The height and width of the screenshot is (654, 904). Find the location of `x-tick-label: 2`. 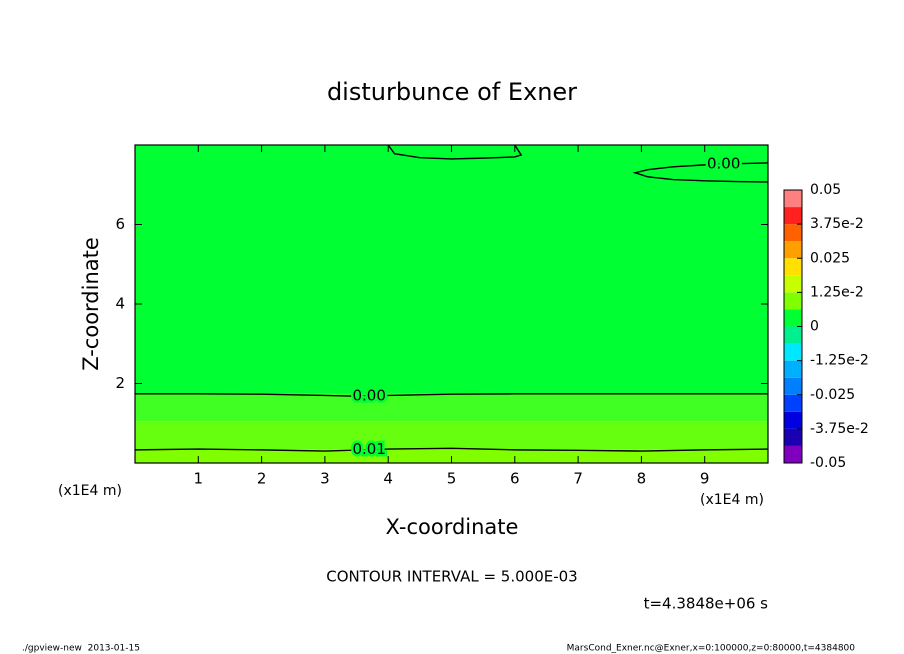

x-tick-label: 2 is located at coordinates (262, 479).